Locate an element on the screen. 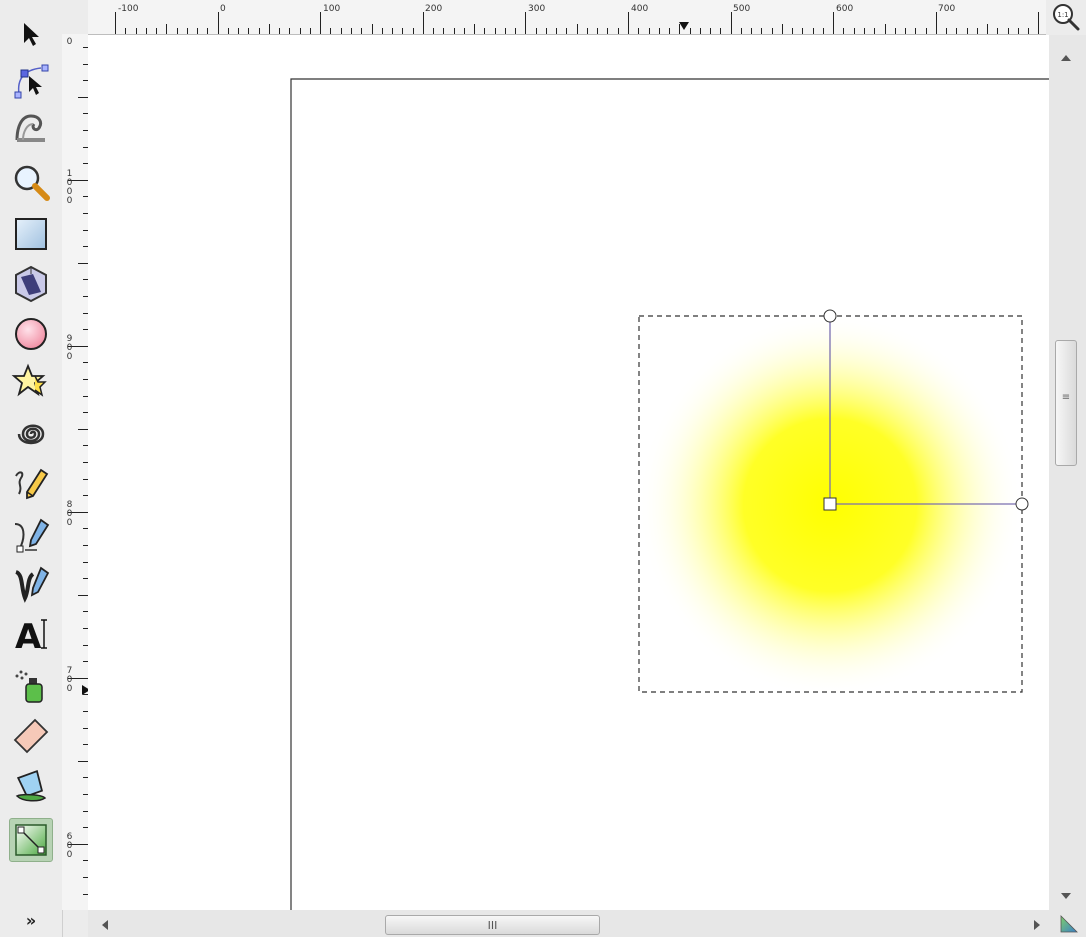 The image size is (1086, 937). horizontal-scroll-thumb: III is located at coordinates (492, 925).